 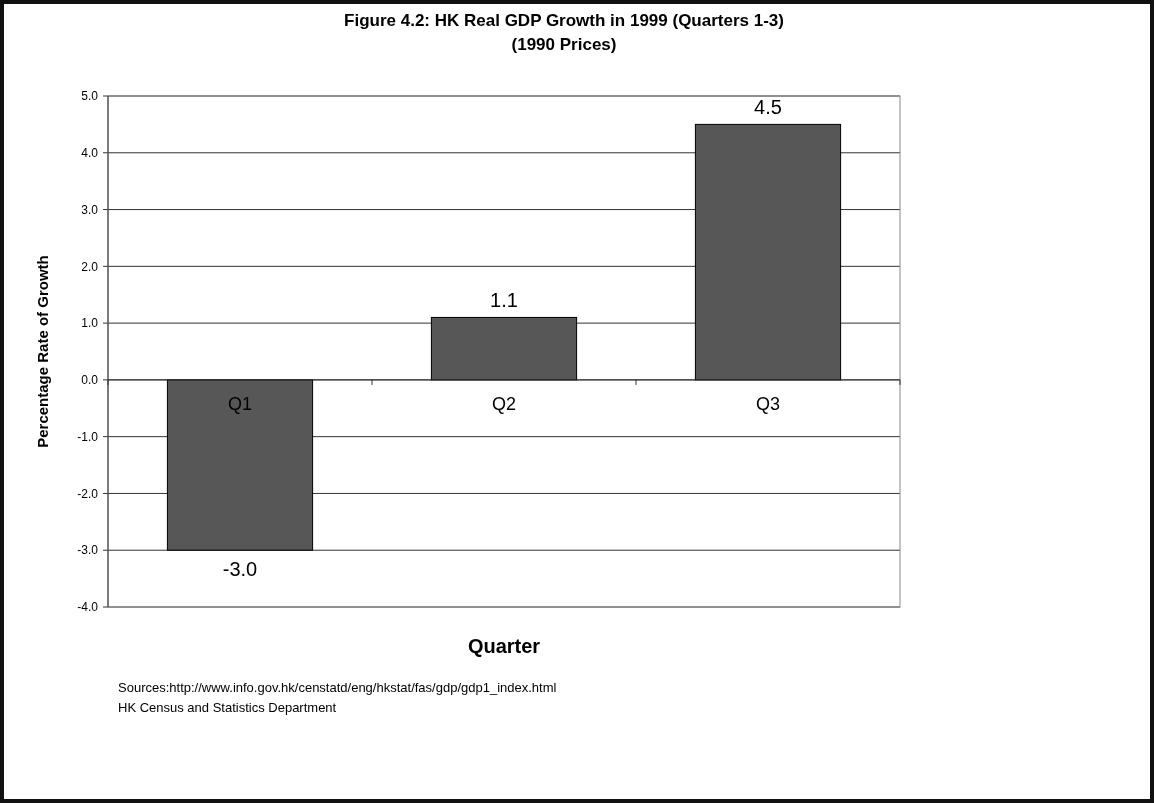 What do you see at coordinates (564, 44) in the screenshot?
I see `chart-subtitle: (1990 Prices)` at bounding box center [564, 44].